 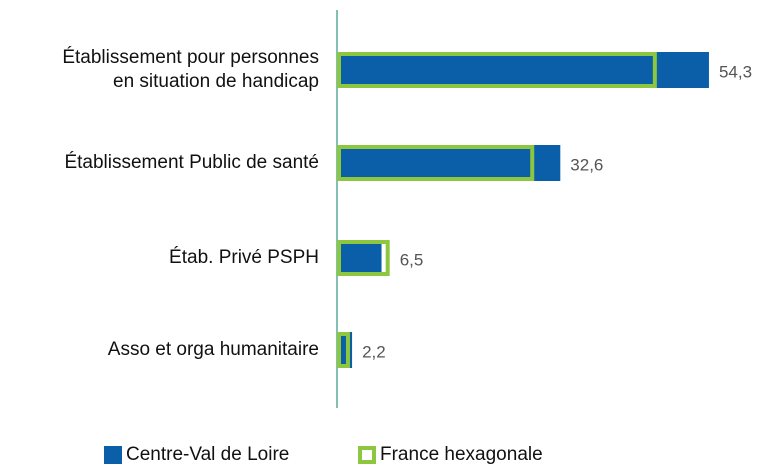 I want to click on category-label: Asso et orga humanitaire, so click(x=213, y=349).